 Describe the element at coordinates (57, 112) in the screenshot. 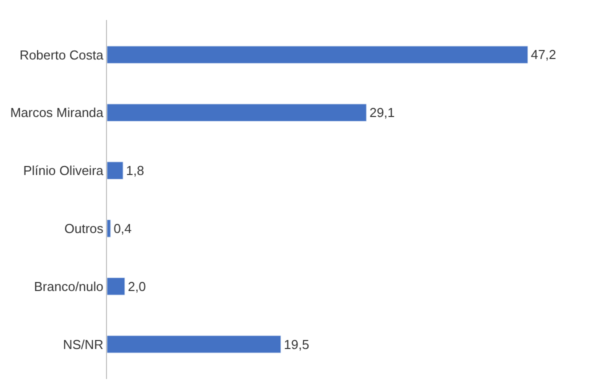

I see `y-tick-label: Marcos Miranda` at that location.